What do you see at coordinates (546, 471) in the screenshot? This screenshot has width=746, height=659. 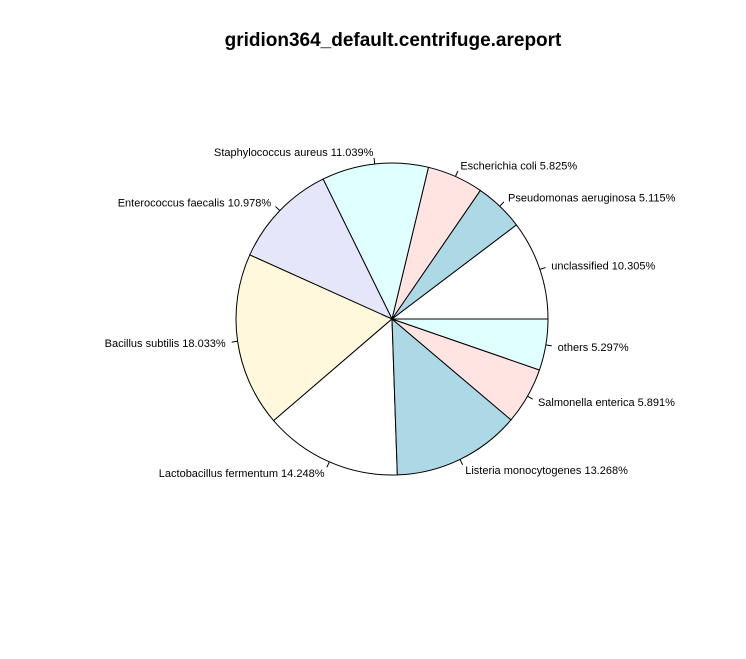 I see `slice-label: Listeria monocytogenes 13.268%` at bounding box center [546, 471].